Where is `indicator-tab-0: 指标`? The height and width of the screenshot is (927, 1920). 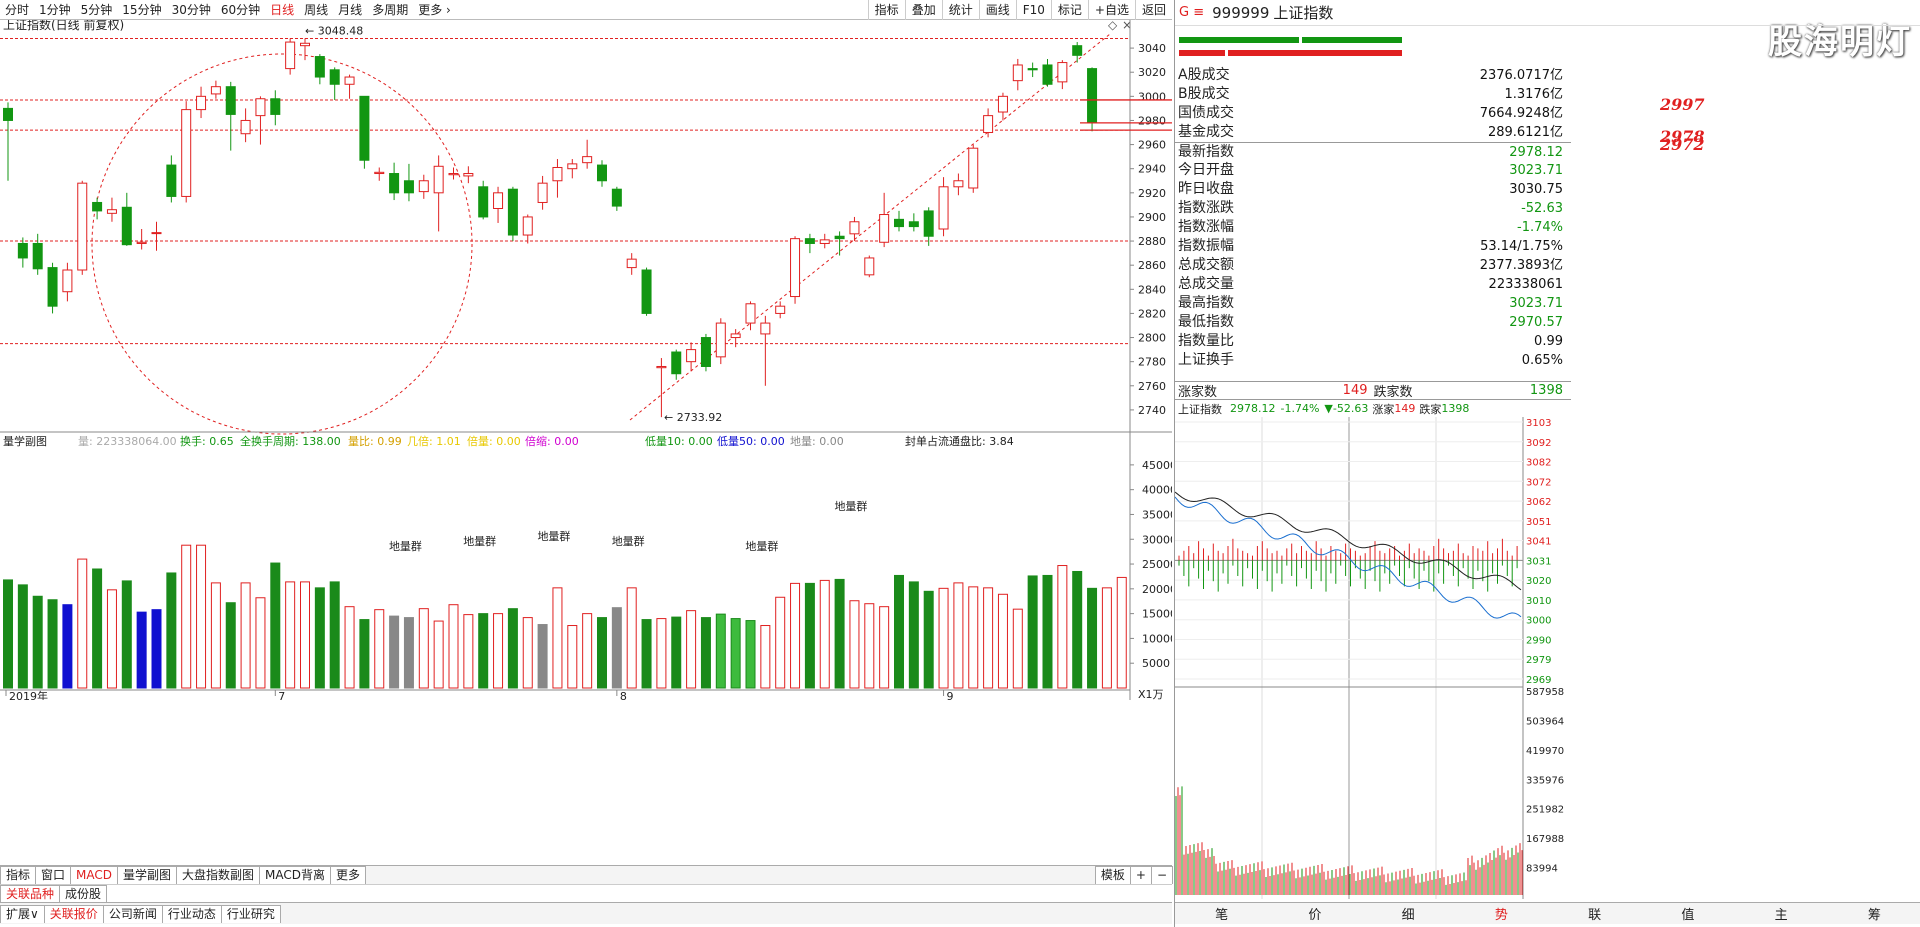 indicator-tab-0: 指标 is located at coordinates (18, 875).